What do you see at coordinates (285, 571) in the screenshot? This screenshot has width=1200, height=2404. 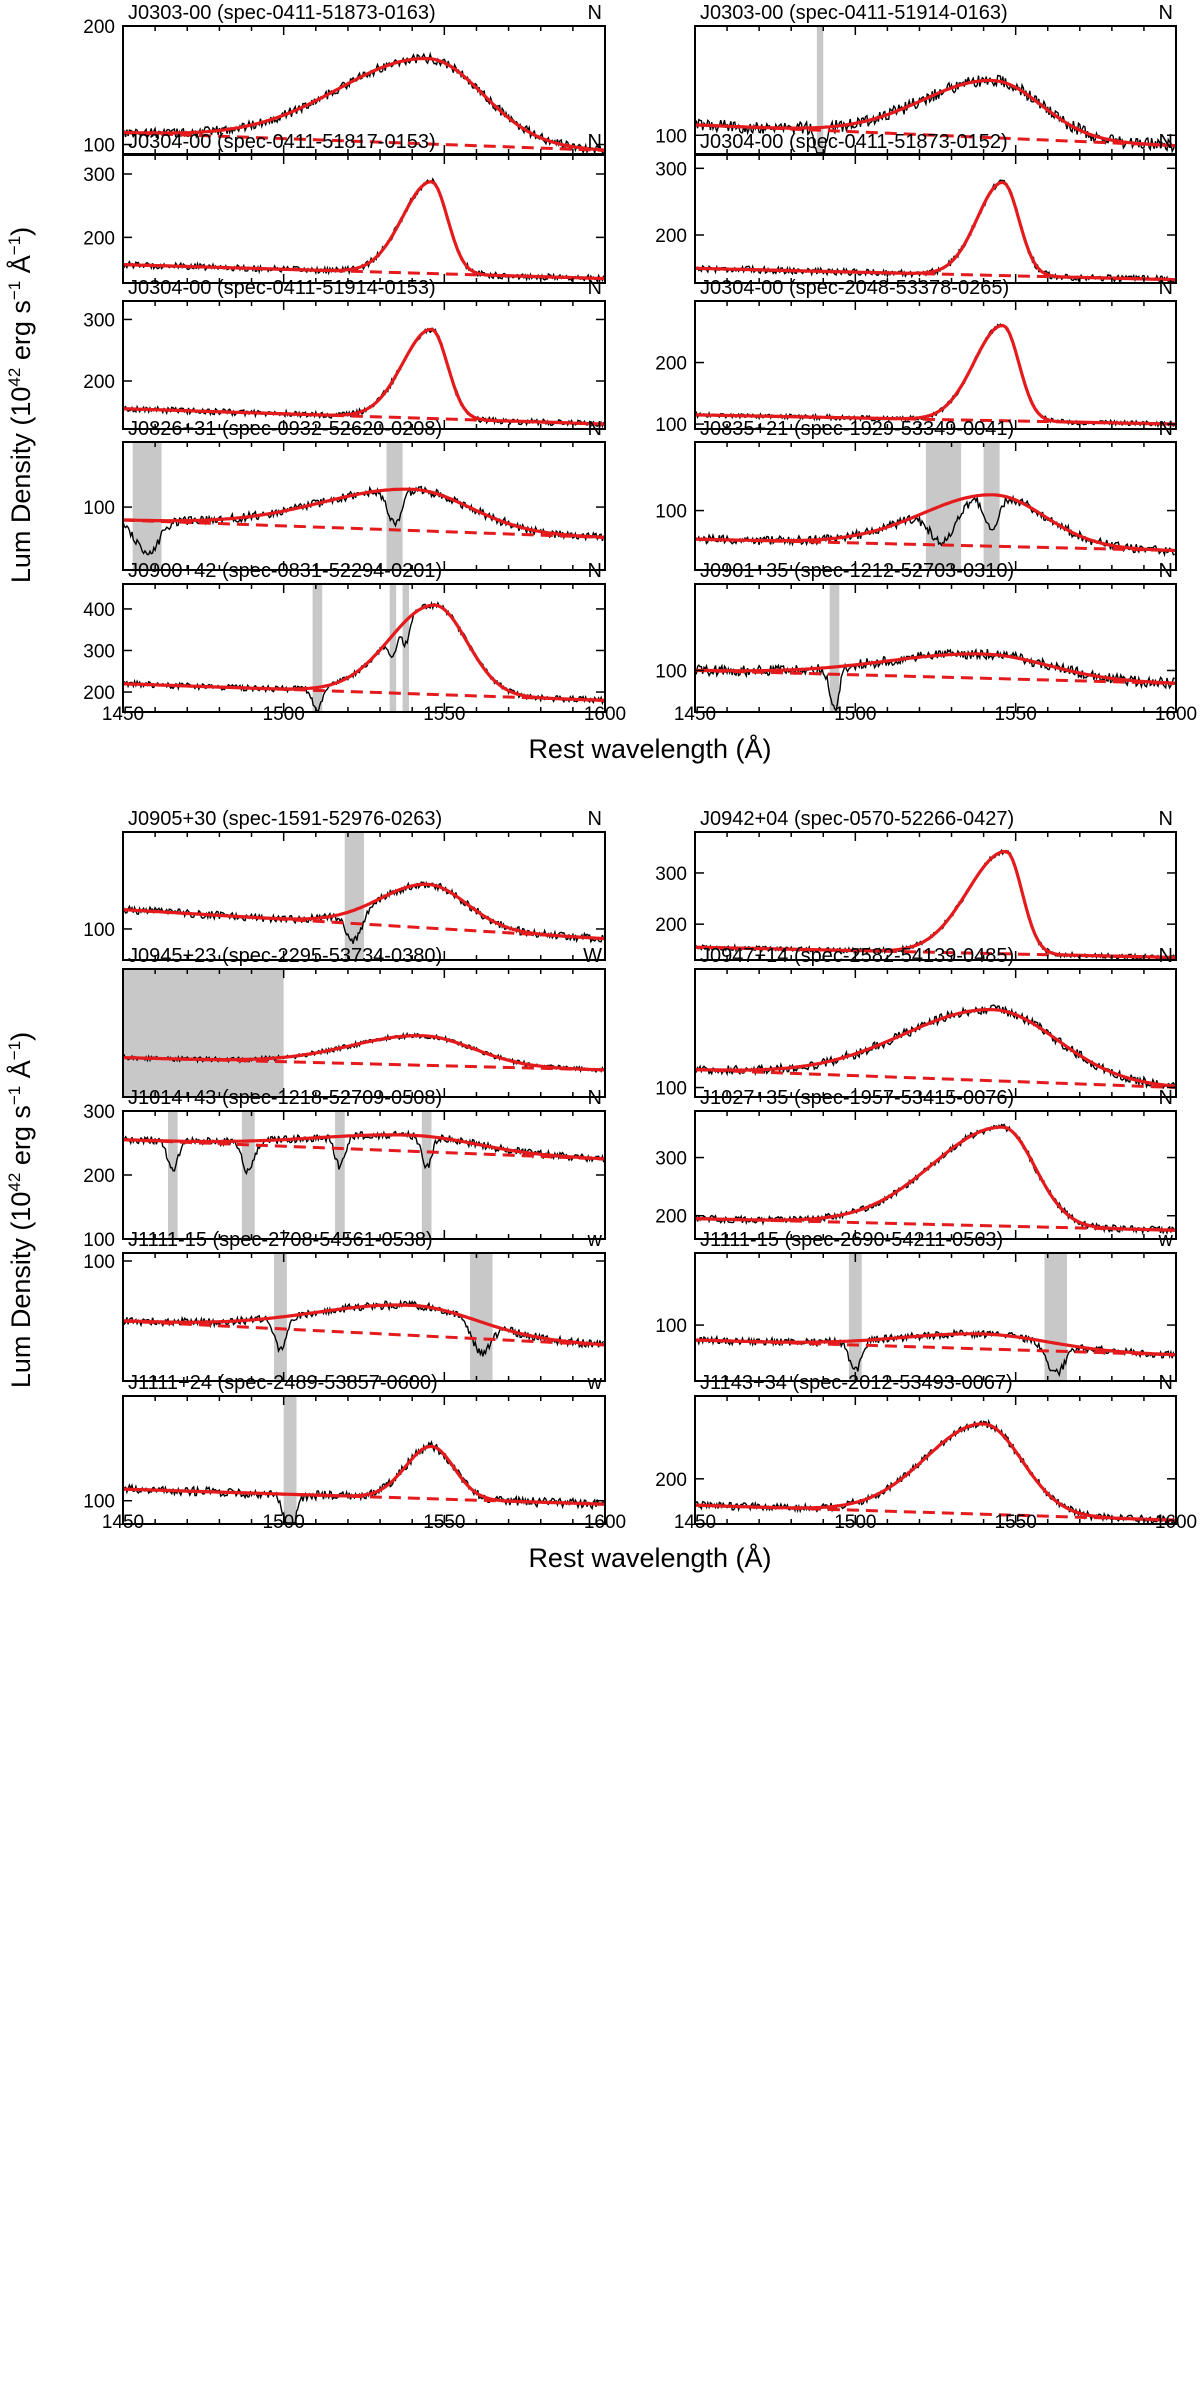 I see `panel-title: J0900+42 (spec-0831-52294-0201)` at bounding box center [285, 571].